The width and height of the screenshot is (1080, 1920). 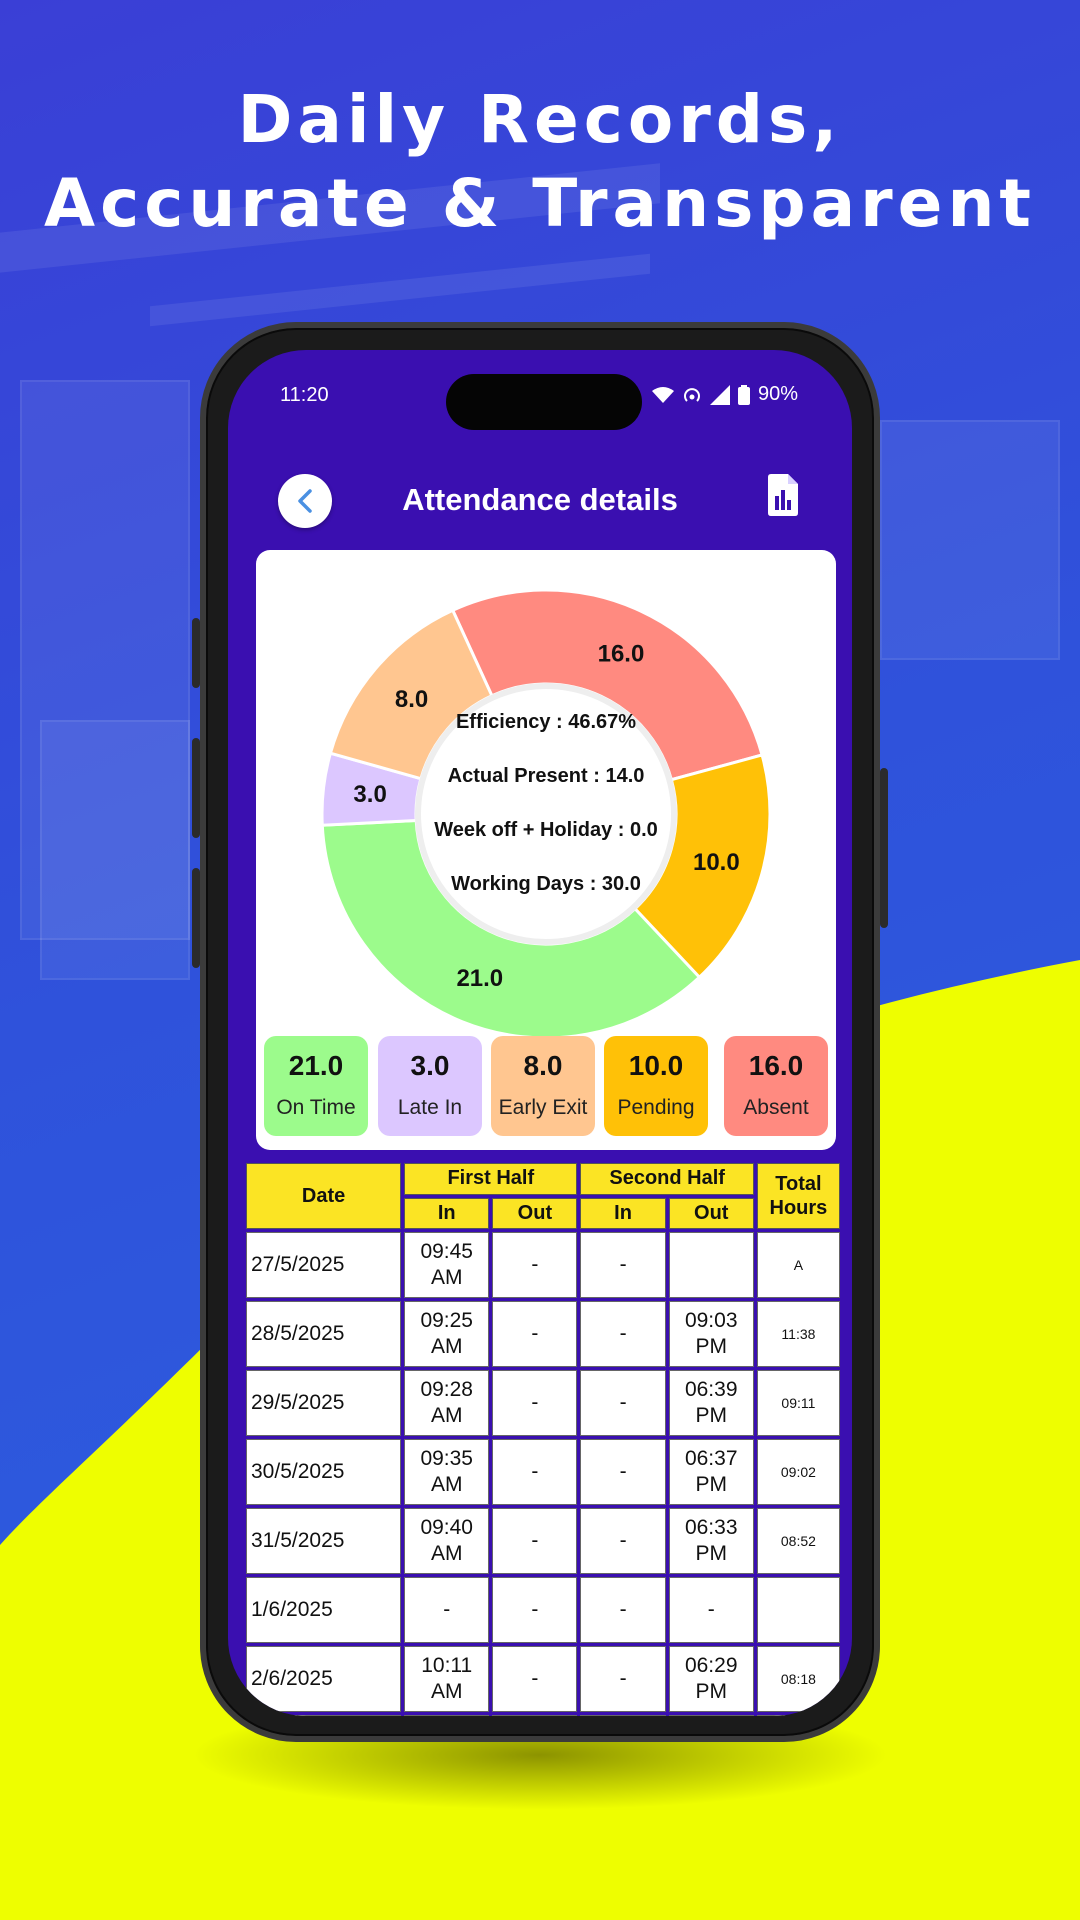 What do you see at coordinates (623, 1213) in the screenshot?
I see `header-second-in: In` at bounding box center [623, 1213].